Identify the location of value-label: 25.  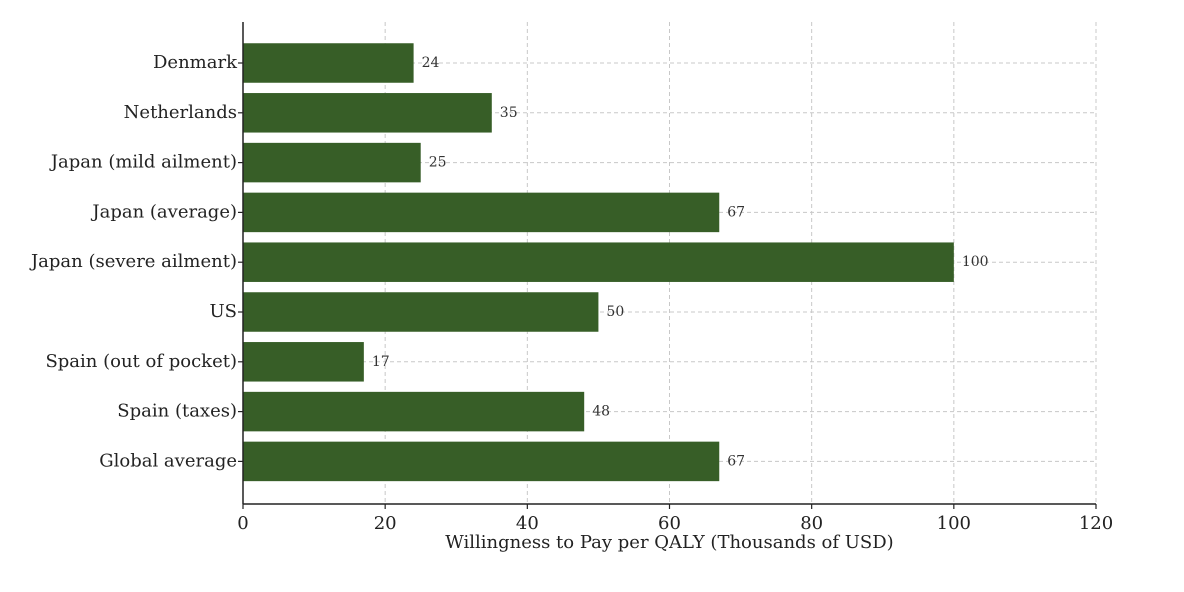
(438, 163).